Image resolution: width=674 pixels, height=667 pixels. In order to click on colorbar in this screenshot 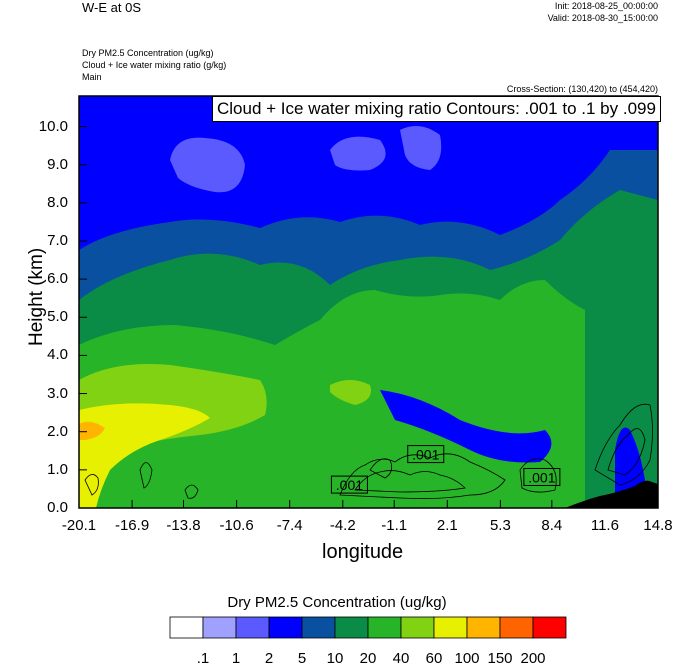, I will do `click(368, 627)`.